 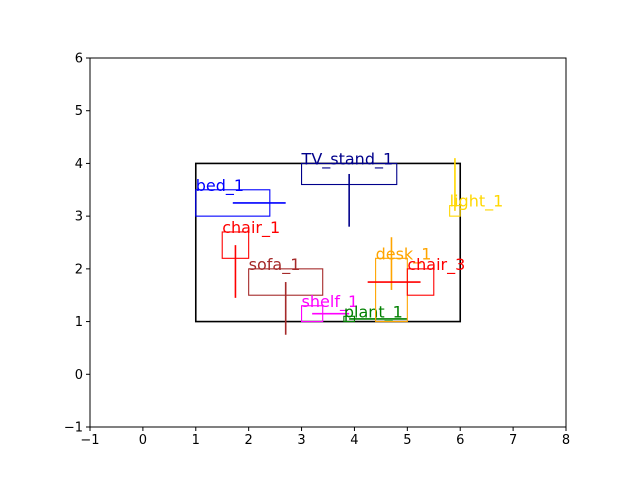 I want to click on shelf-1-label: shelf_1, so click(x=330, y=302).